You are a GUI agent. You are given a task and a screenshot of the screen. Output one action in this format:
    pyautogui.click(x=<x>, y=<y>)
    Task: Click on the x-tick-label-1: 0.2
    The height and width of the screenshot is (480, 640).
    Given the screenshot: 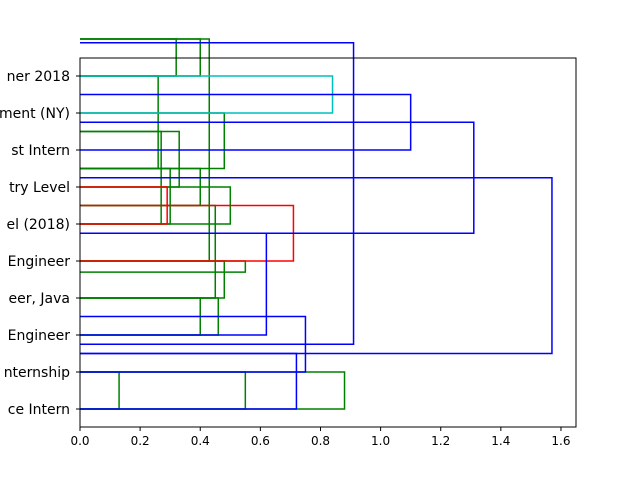 What is the action you would take?
    pyautogui.click(x=140, y=441)
    